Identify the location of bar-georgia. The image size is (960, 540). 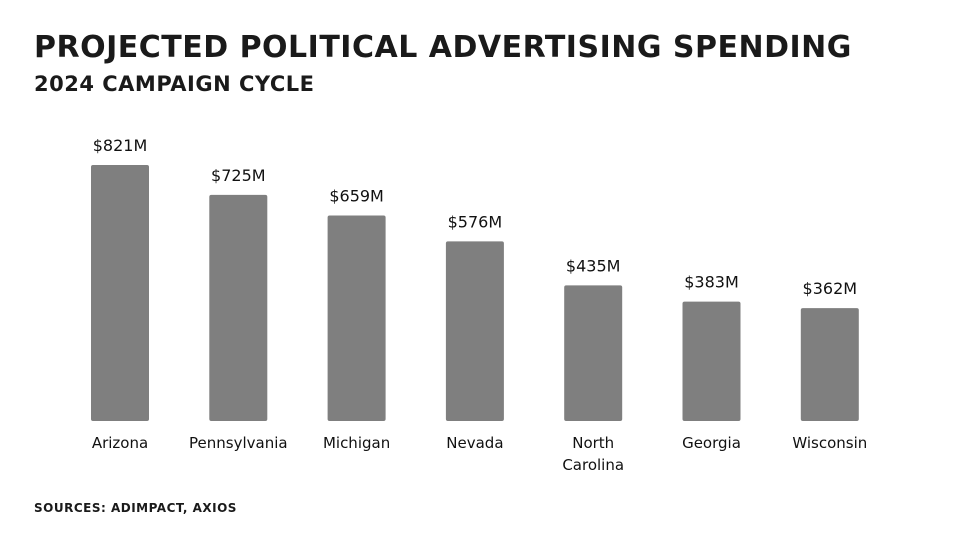
(711, 361).